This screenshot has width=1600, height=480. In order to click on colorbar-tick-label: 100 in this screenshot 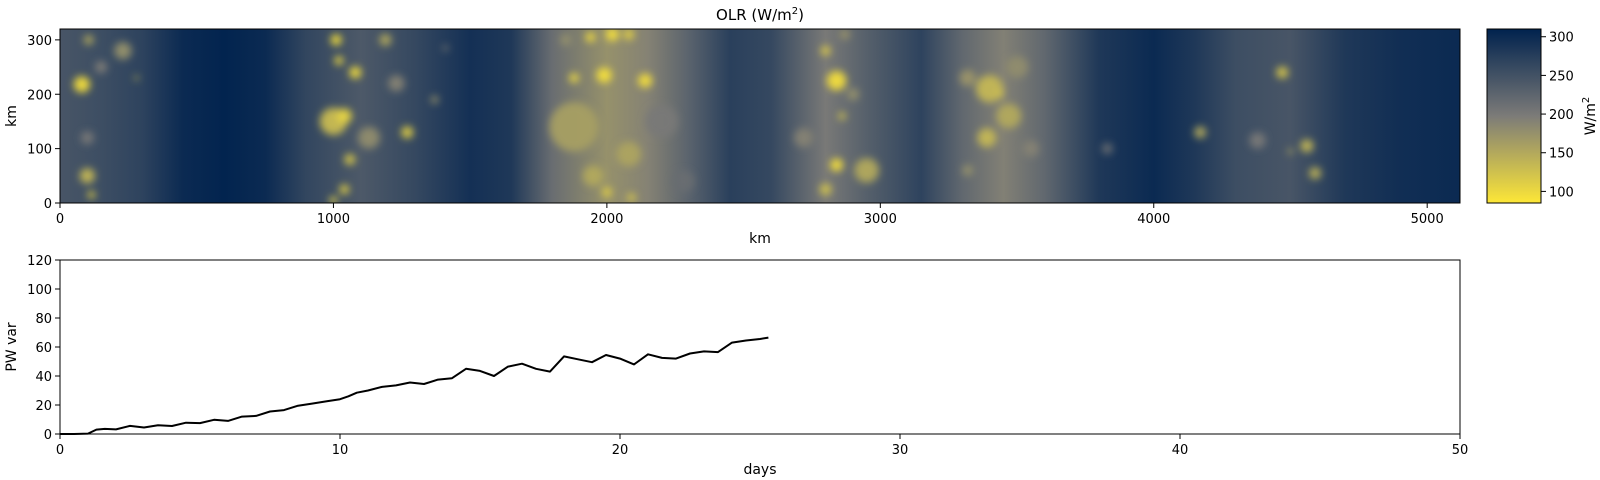, I will do `click(1561, 192)`.